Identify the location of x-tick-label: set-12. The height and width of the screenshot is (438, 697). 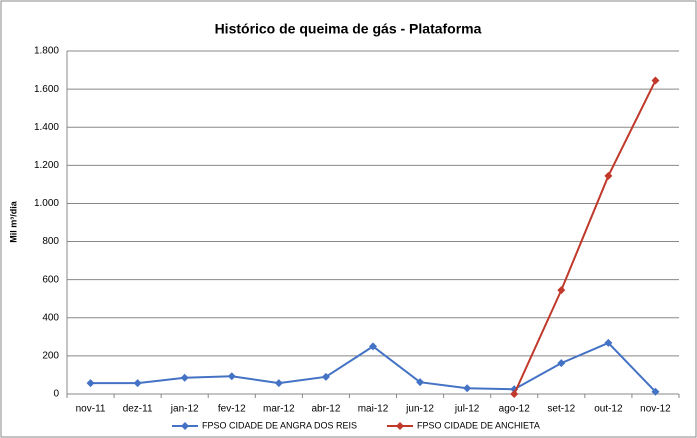
(561, 409).